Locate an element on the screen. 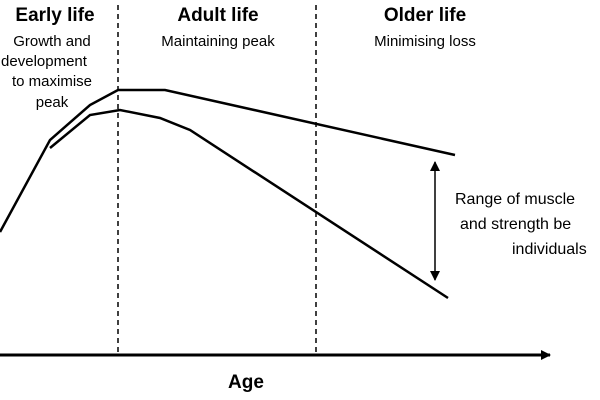  phase-subtitle: Maintaining peak is located at coordinates (218, 41).